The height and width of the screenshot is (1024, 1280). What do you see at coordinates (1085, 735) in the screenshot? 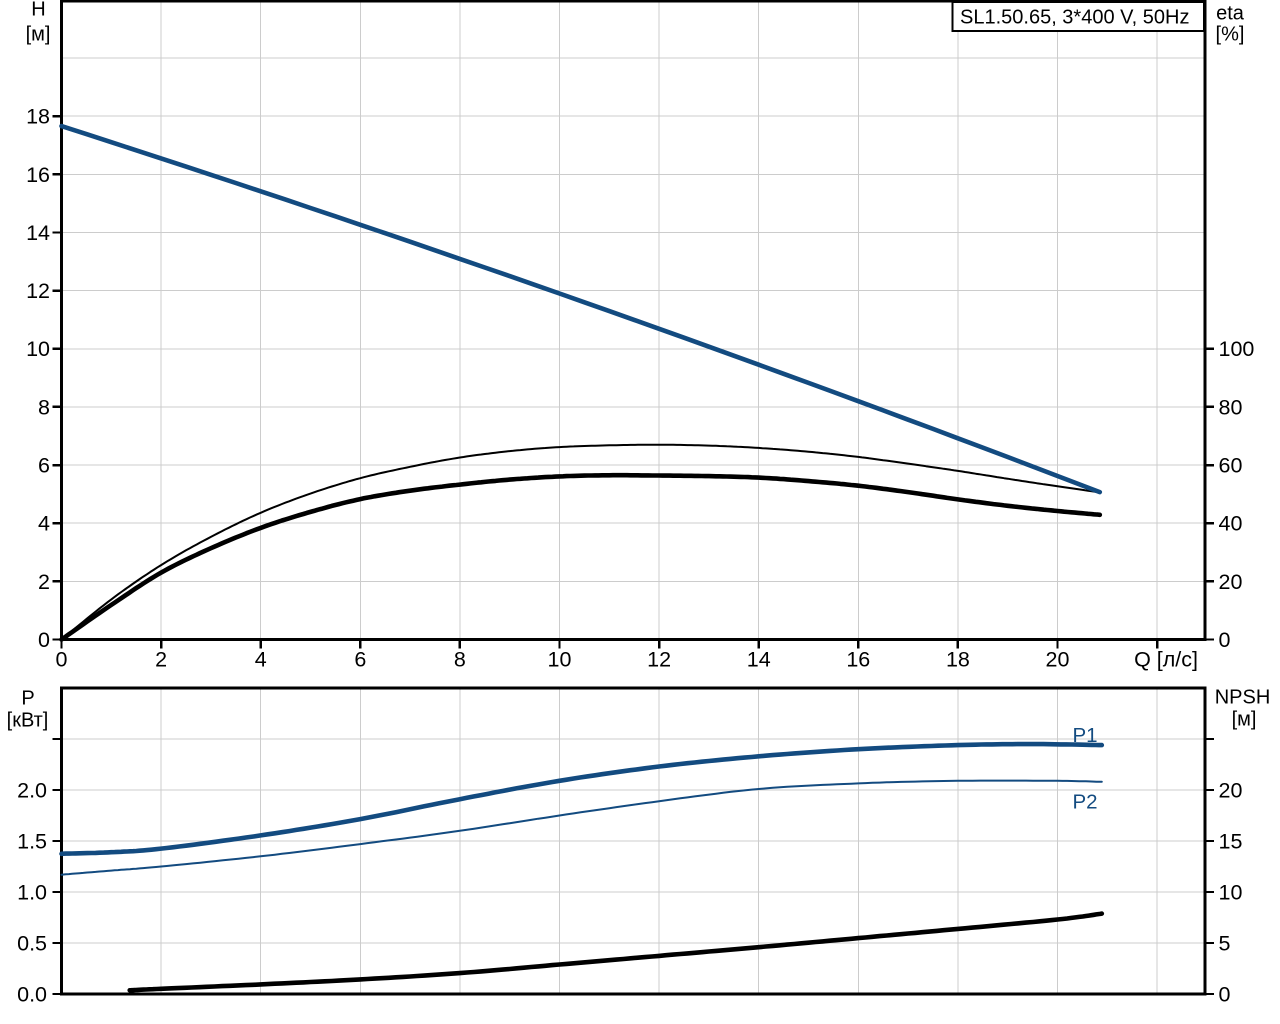
I see `svg-text: P1` at bounding box center [1085, 735].